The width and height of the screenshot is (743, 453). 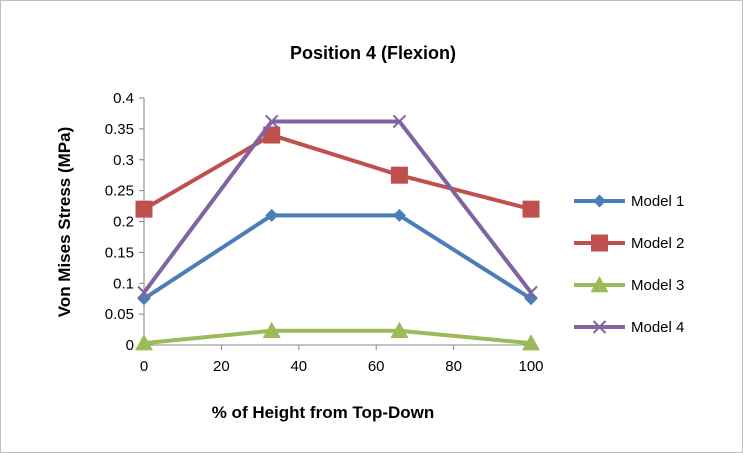 What do you see at coordinates (123, 98) in the screenshot?
I see `y-tick-label: 0.4` at bounding box center [123, 98].